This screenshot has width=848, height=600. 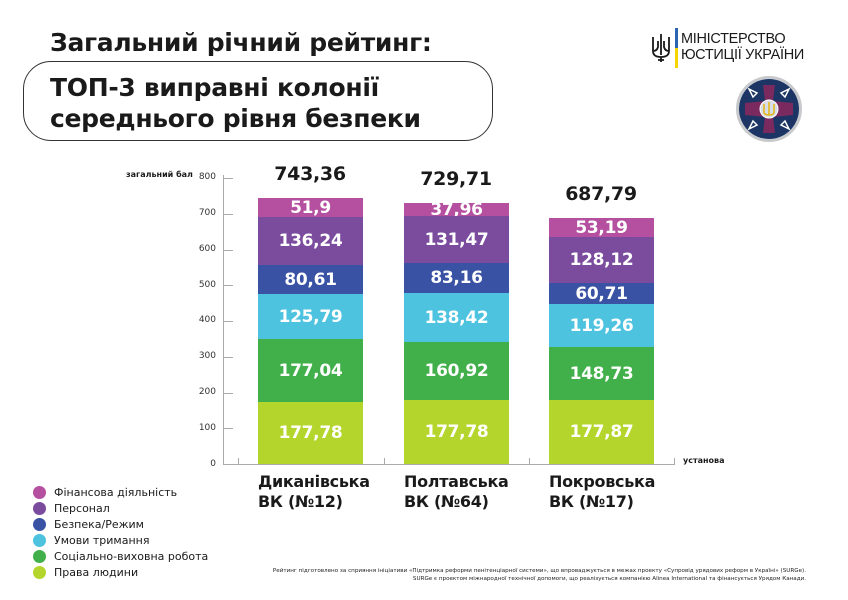 What do you see at coordinates (676, 48) in the screenshot?
I see `flag-bar` at bounding box center [676, 48].